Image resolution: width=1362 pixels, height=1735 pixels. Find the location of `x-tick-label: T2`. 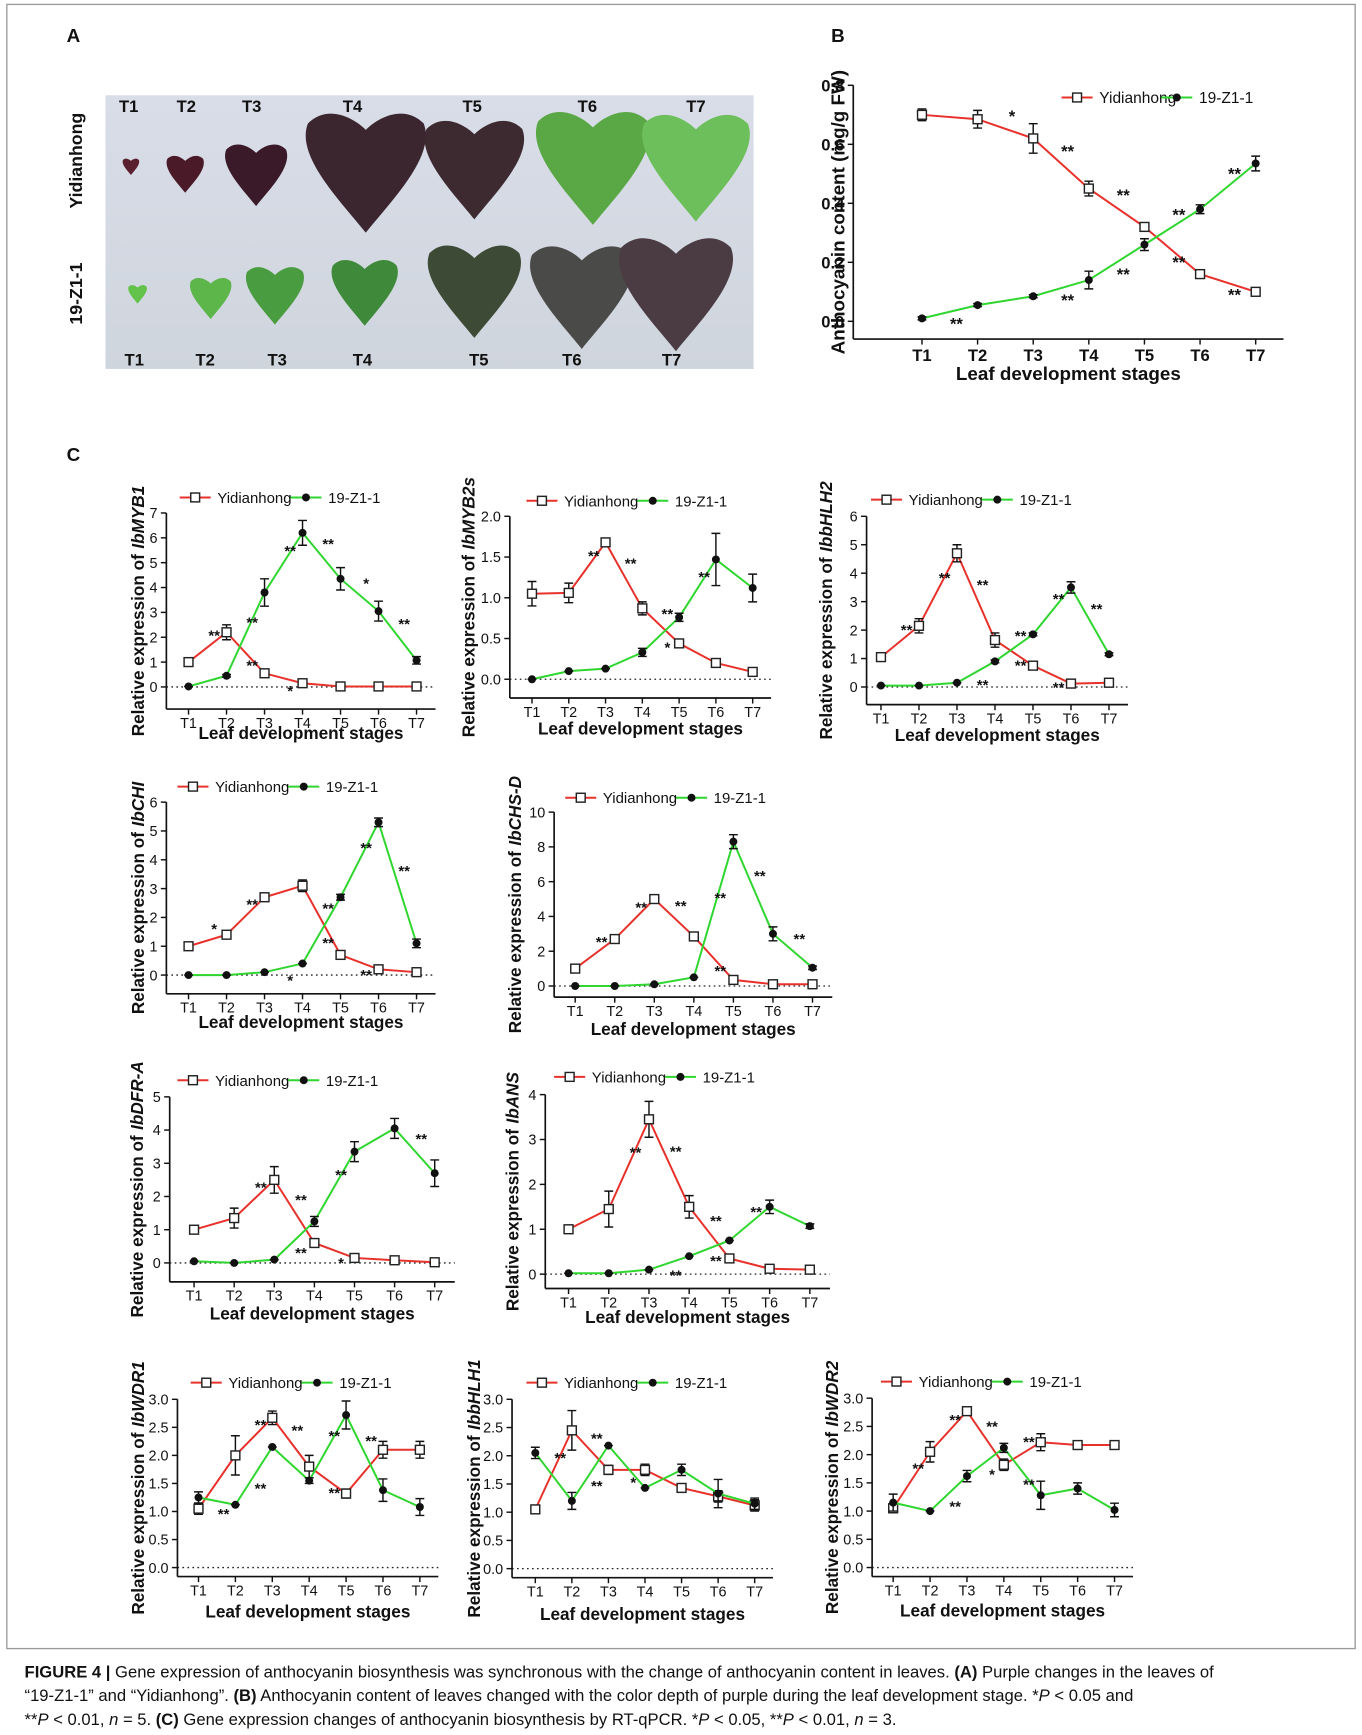

x-tick-label: T2 is located at coordinates (608, 1303).